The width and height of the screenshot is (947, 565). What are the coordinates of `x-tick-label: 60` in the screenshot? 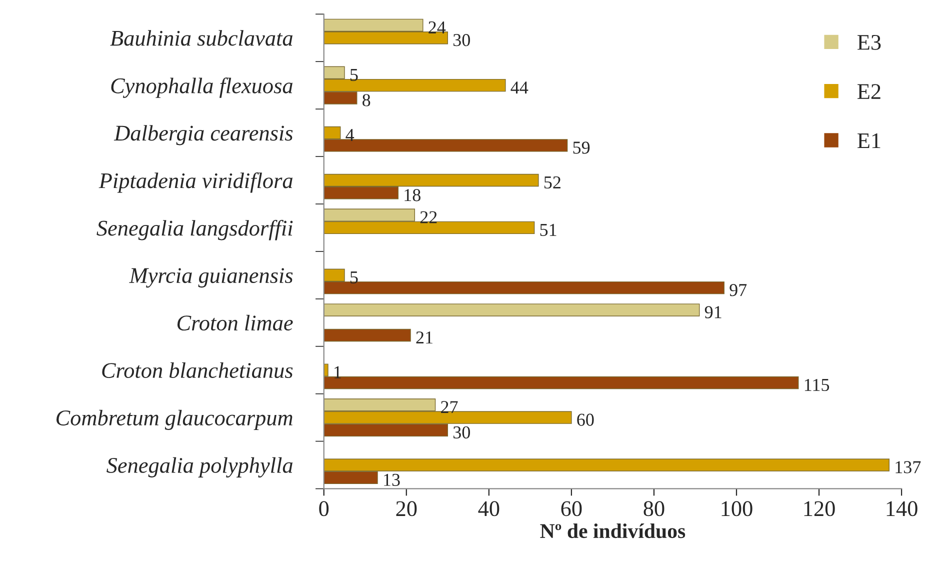 It's located at (571, 508).